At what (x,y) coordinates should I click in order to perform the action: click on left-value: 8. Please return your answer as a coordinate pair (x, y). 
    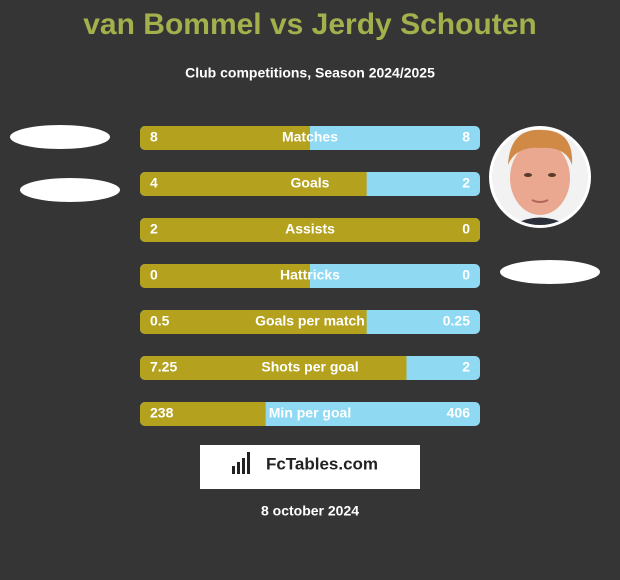
    Looking at the image, I should click on (154, 137).